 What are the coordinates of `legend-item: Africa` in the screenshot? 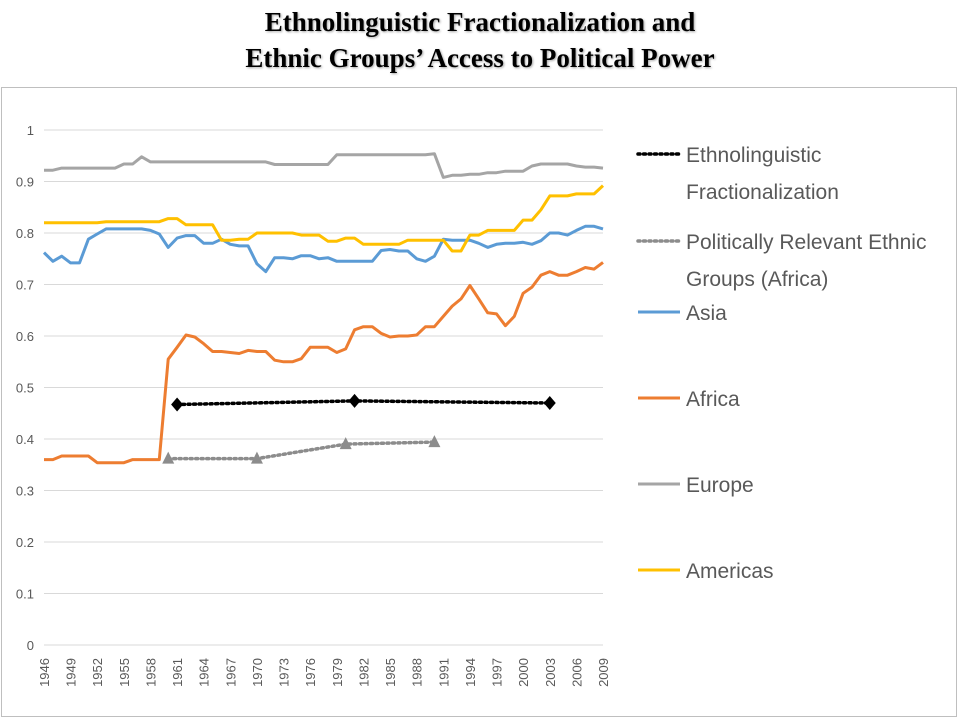 It's located at (689, 399).